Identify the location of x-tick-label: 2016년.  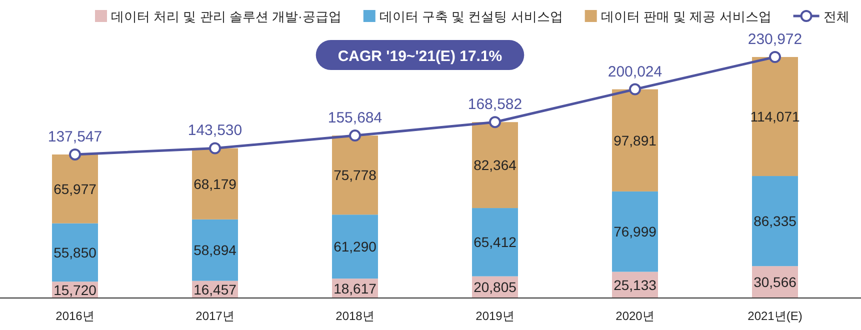
(75, 316).